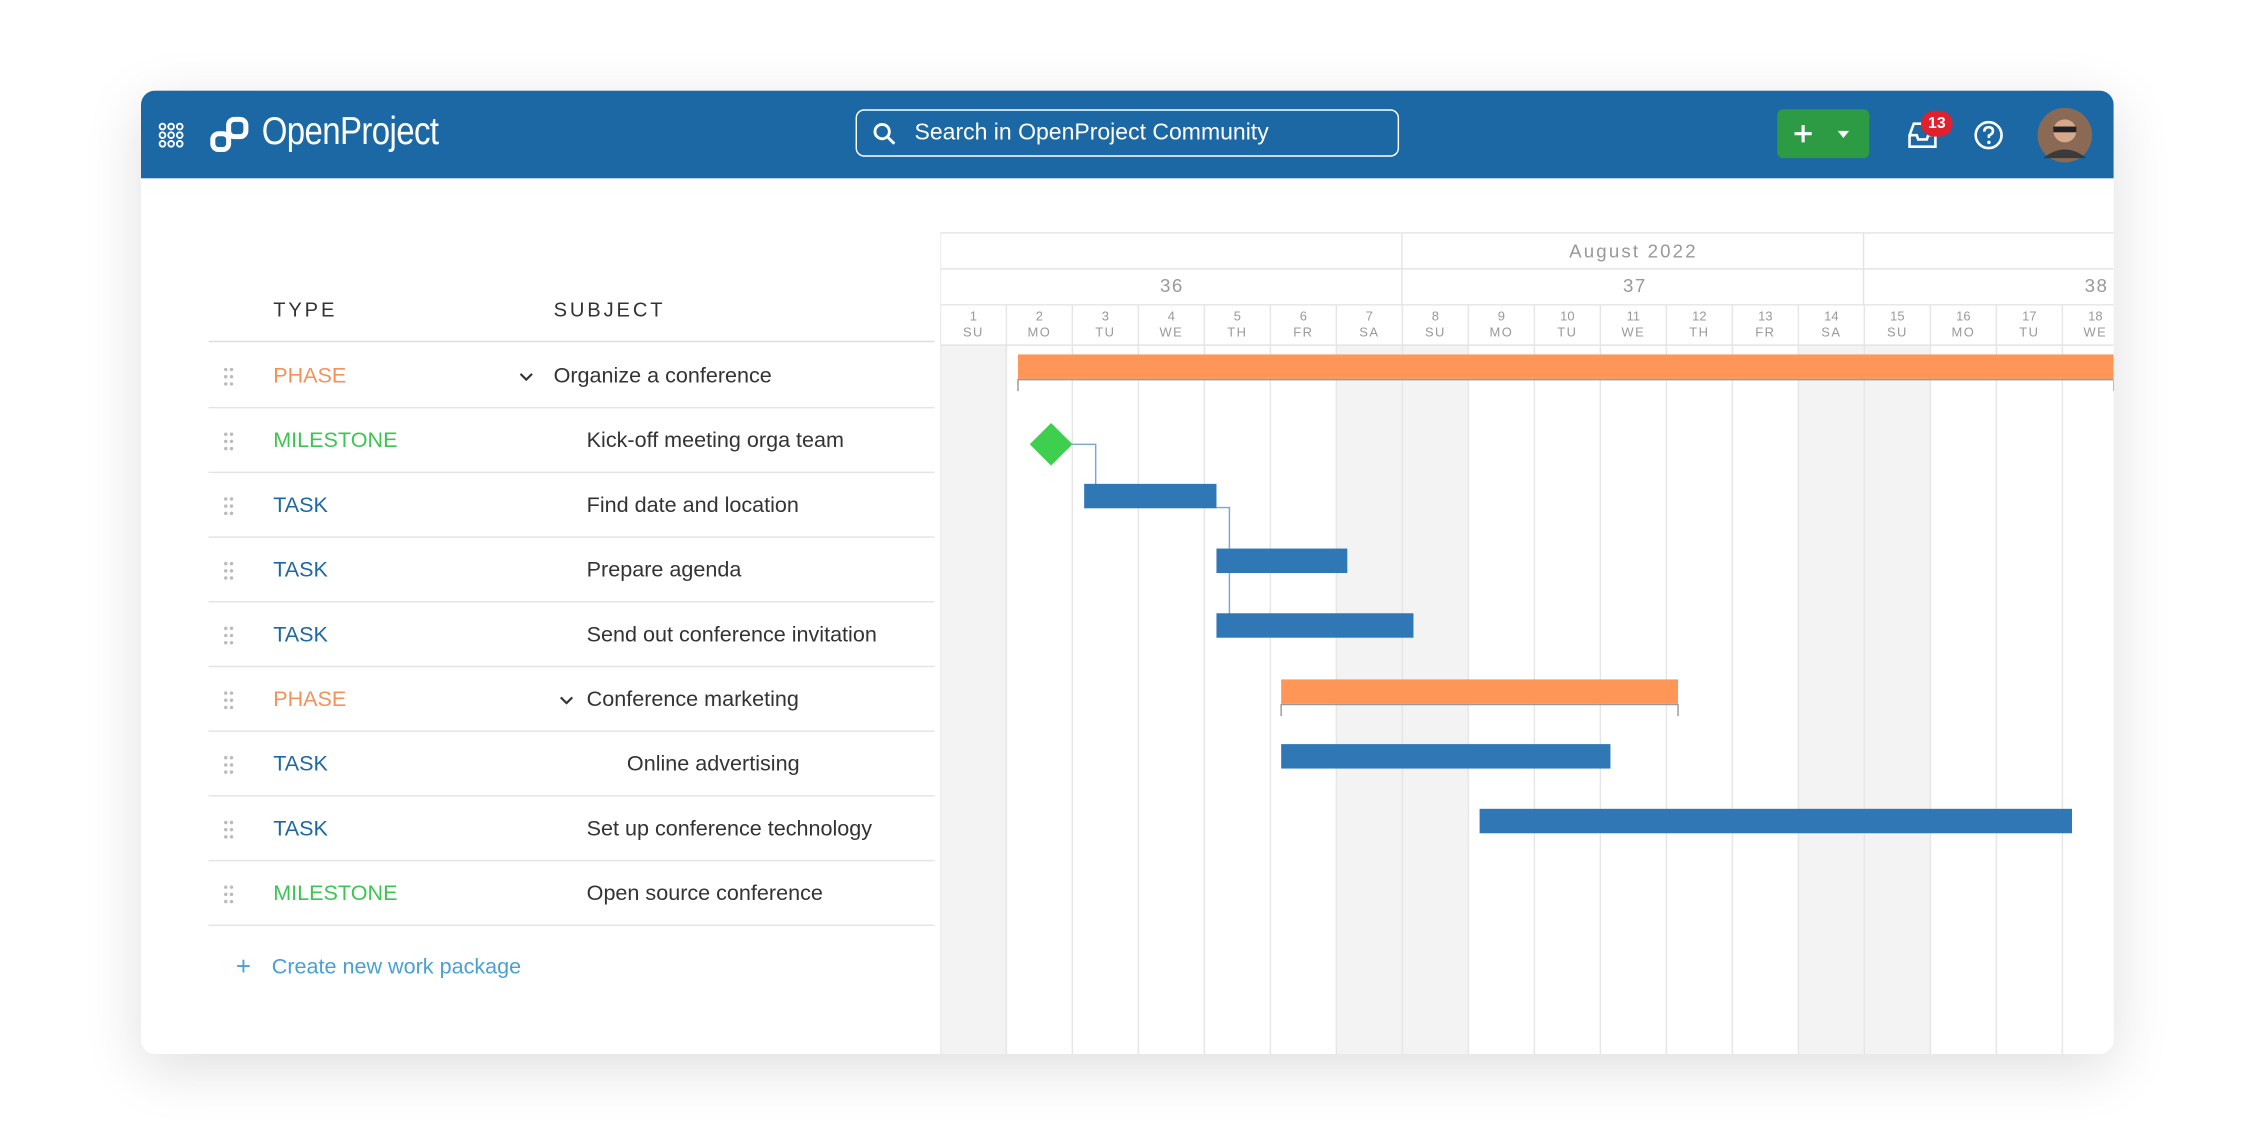 This screenshot has height=1140, width=2246. What do you see at coordinates (1633, 250) in the screenshot?
I see `month-label: August 2022` at bounding box center [1633, 250].